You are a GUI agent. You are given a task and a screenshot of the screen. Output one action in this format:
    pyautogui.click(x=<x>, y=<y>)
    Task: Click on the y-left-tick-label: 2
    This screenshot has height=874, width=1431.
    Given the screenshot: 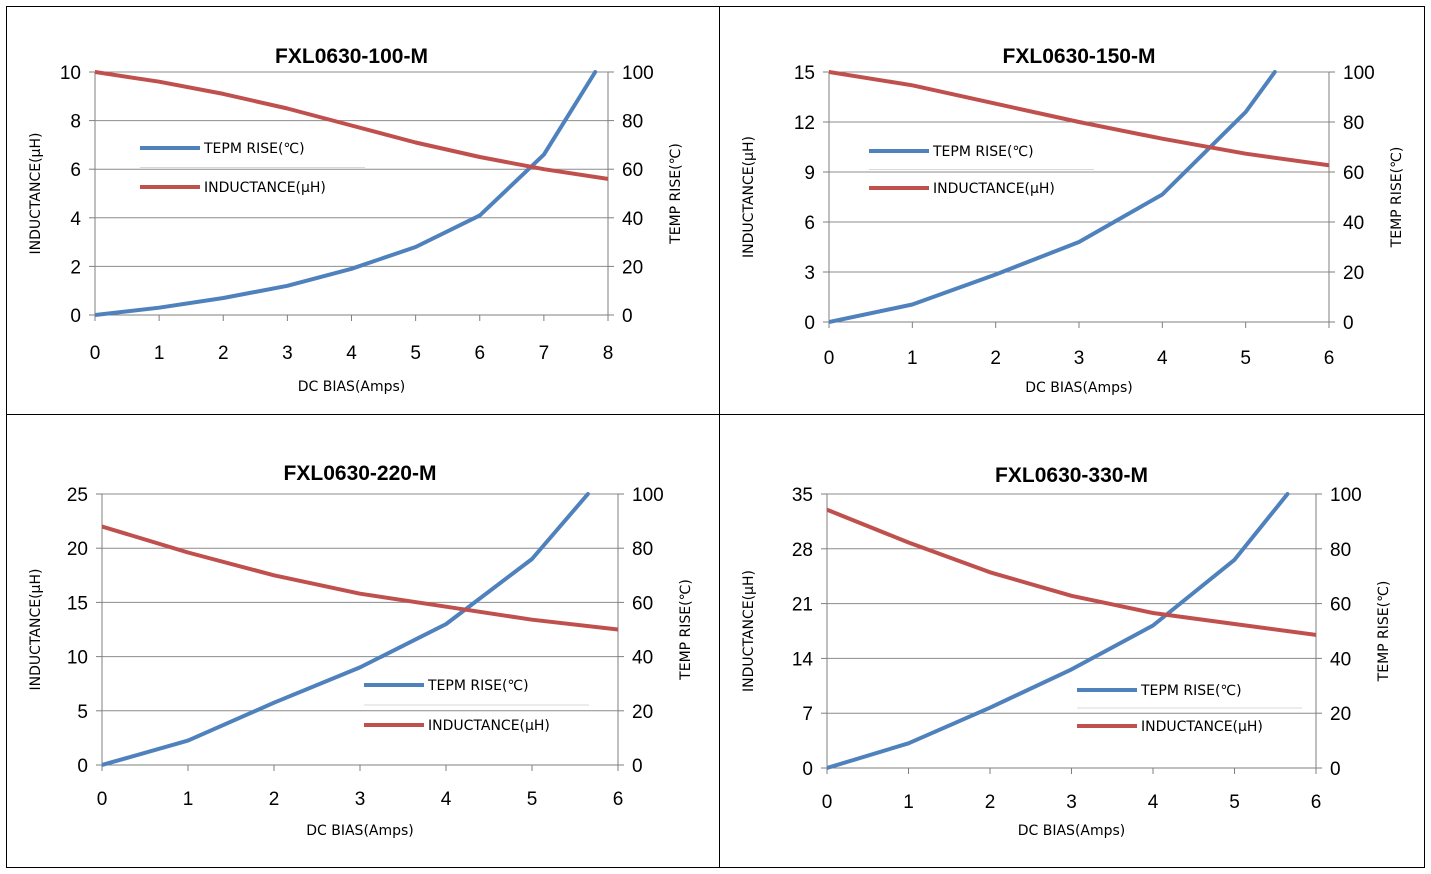 What is the action you would take?
    pyautogui.click(x=75, y=267)
    